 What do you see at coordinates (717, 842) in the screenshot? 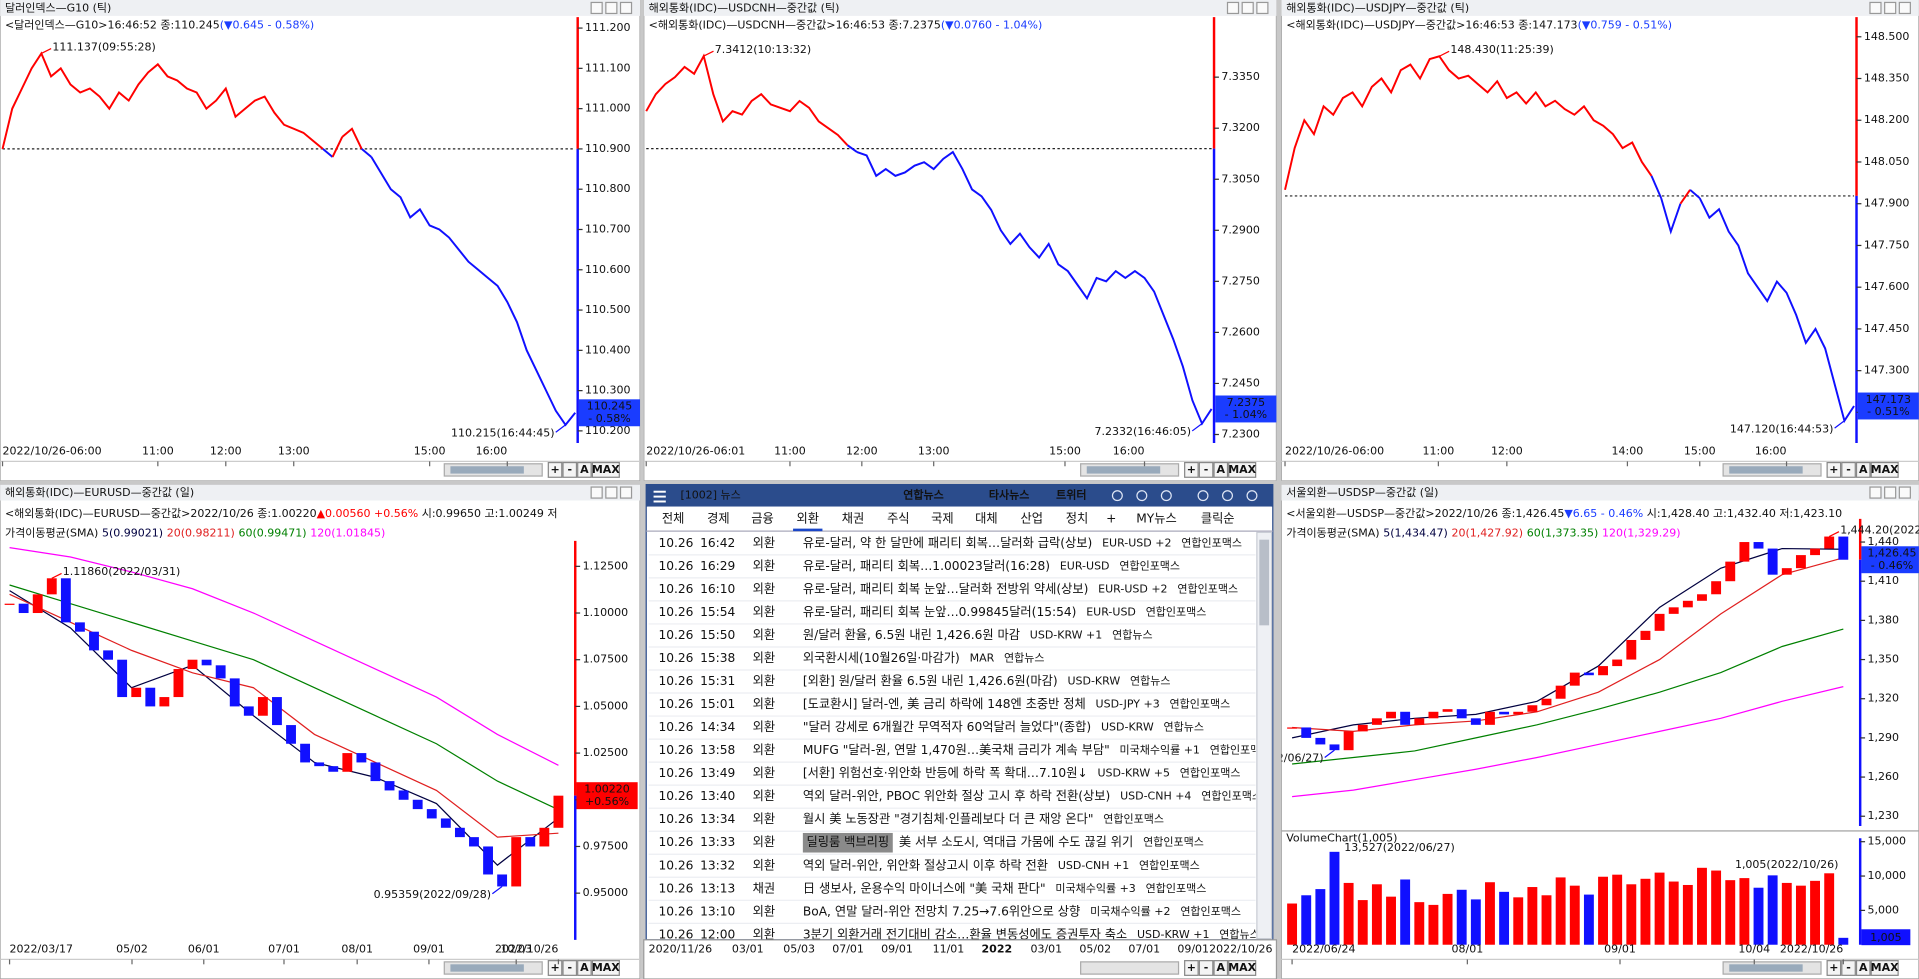
I see `news-time: 13:33` at bounding box center [717, 842].